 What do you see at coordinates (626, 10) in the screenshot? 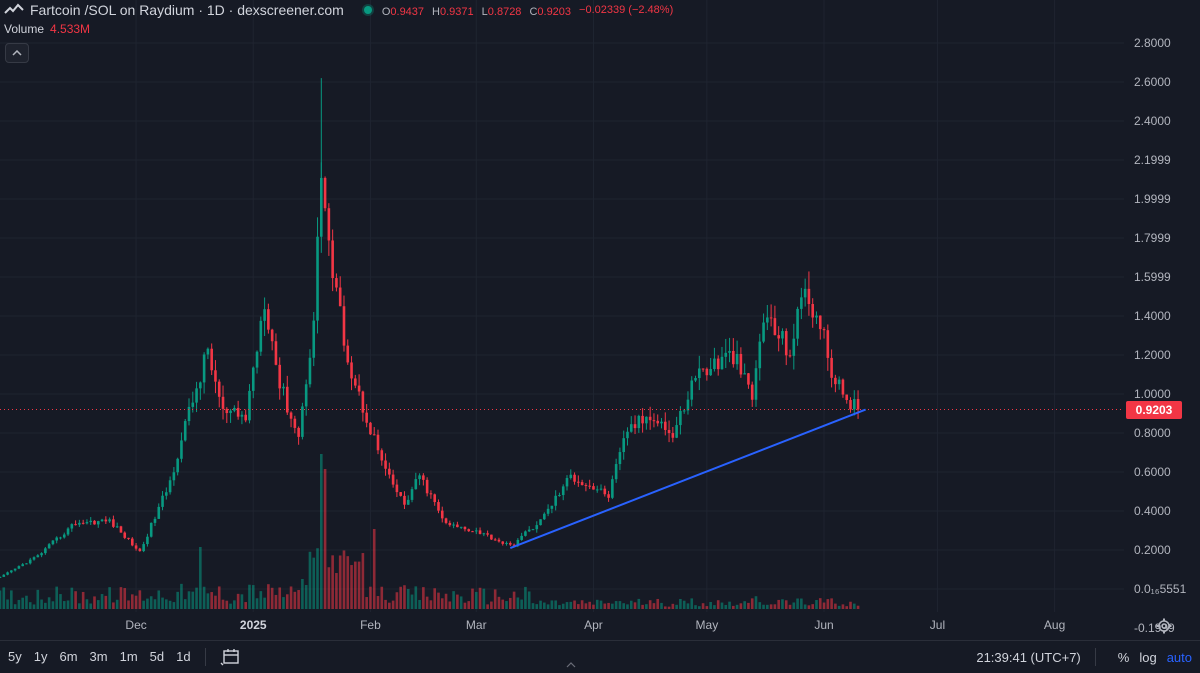
I see `change-value: −0.02339 (−2.48%)` at bounding box center [626, 10].